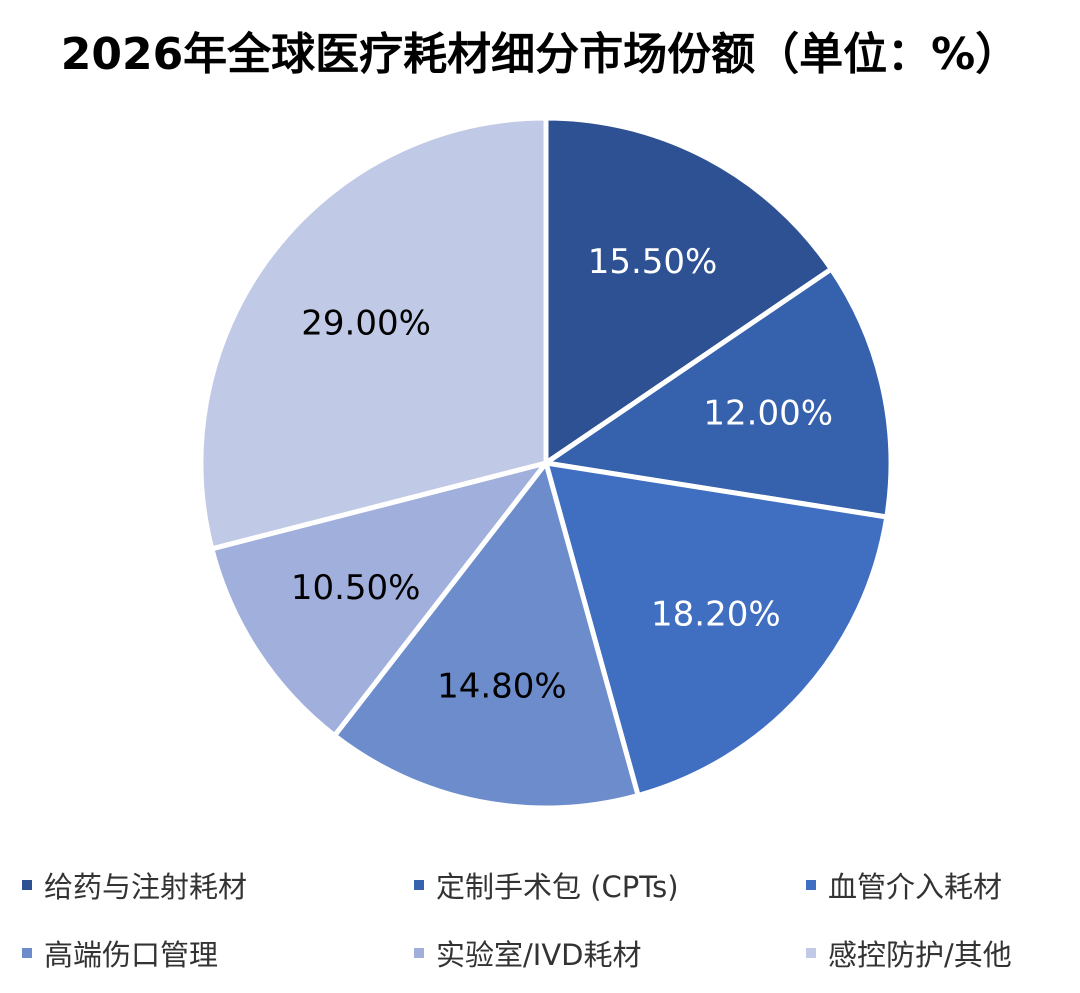 The width and height of the screenshot is (1080, 993). What do you see at coordinates (768, 413) in the screenshot?
I see `slice-value-label: 12.00%` at bounding box center [768, 413].